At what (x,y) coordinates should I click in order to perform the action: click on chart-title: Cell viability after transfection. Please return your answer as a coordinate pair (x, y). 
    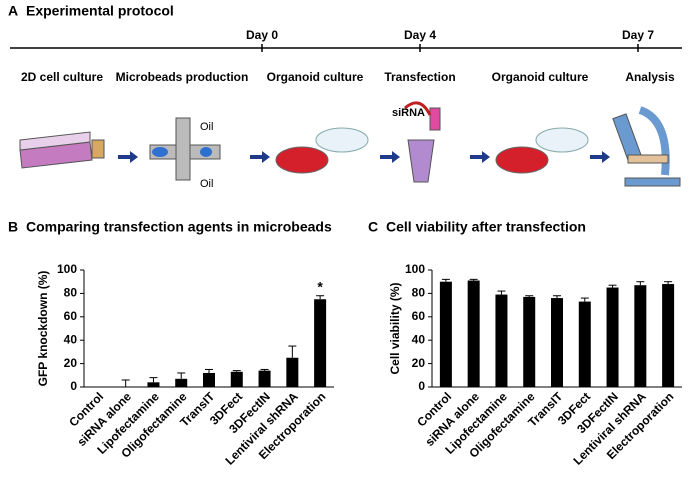
    Looking at the image, I should click on (486, 227).